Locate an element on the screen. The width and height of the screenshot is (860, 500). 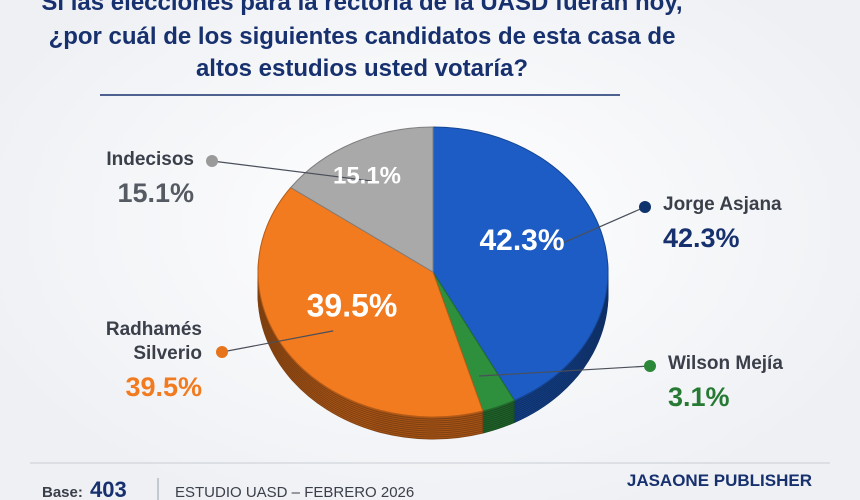
slice-label: 15.1% is located at coordinates (367, 175).